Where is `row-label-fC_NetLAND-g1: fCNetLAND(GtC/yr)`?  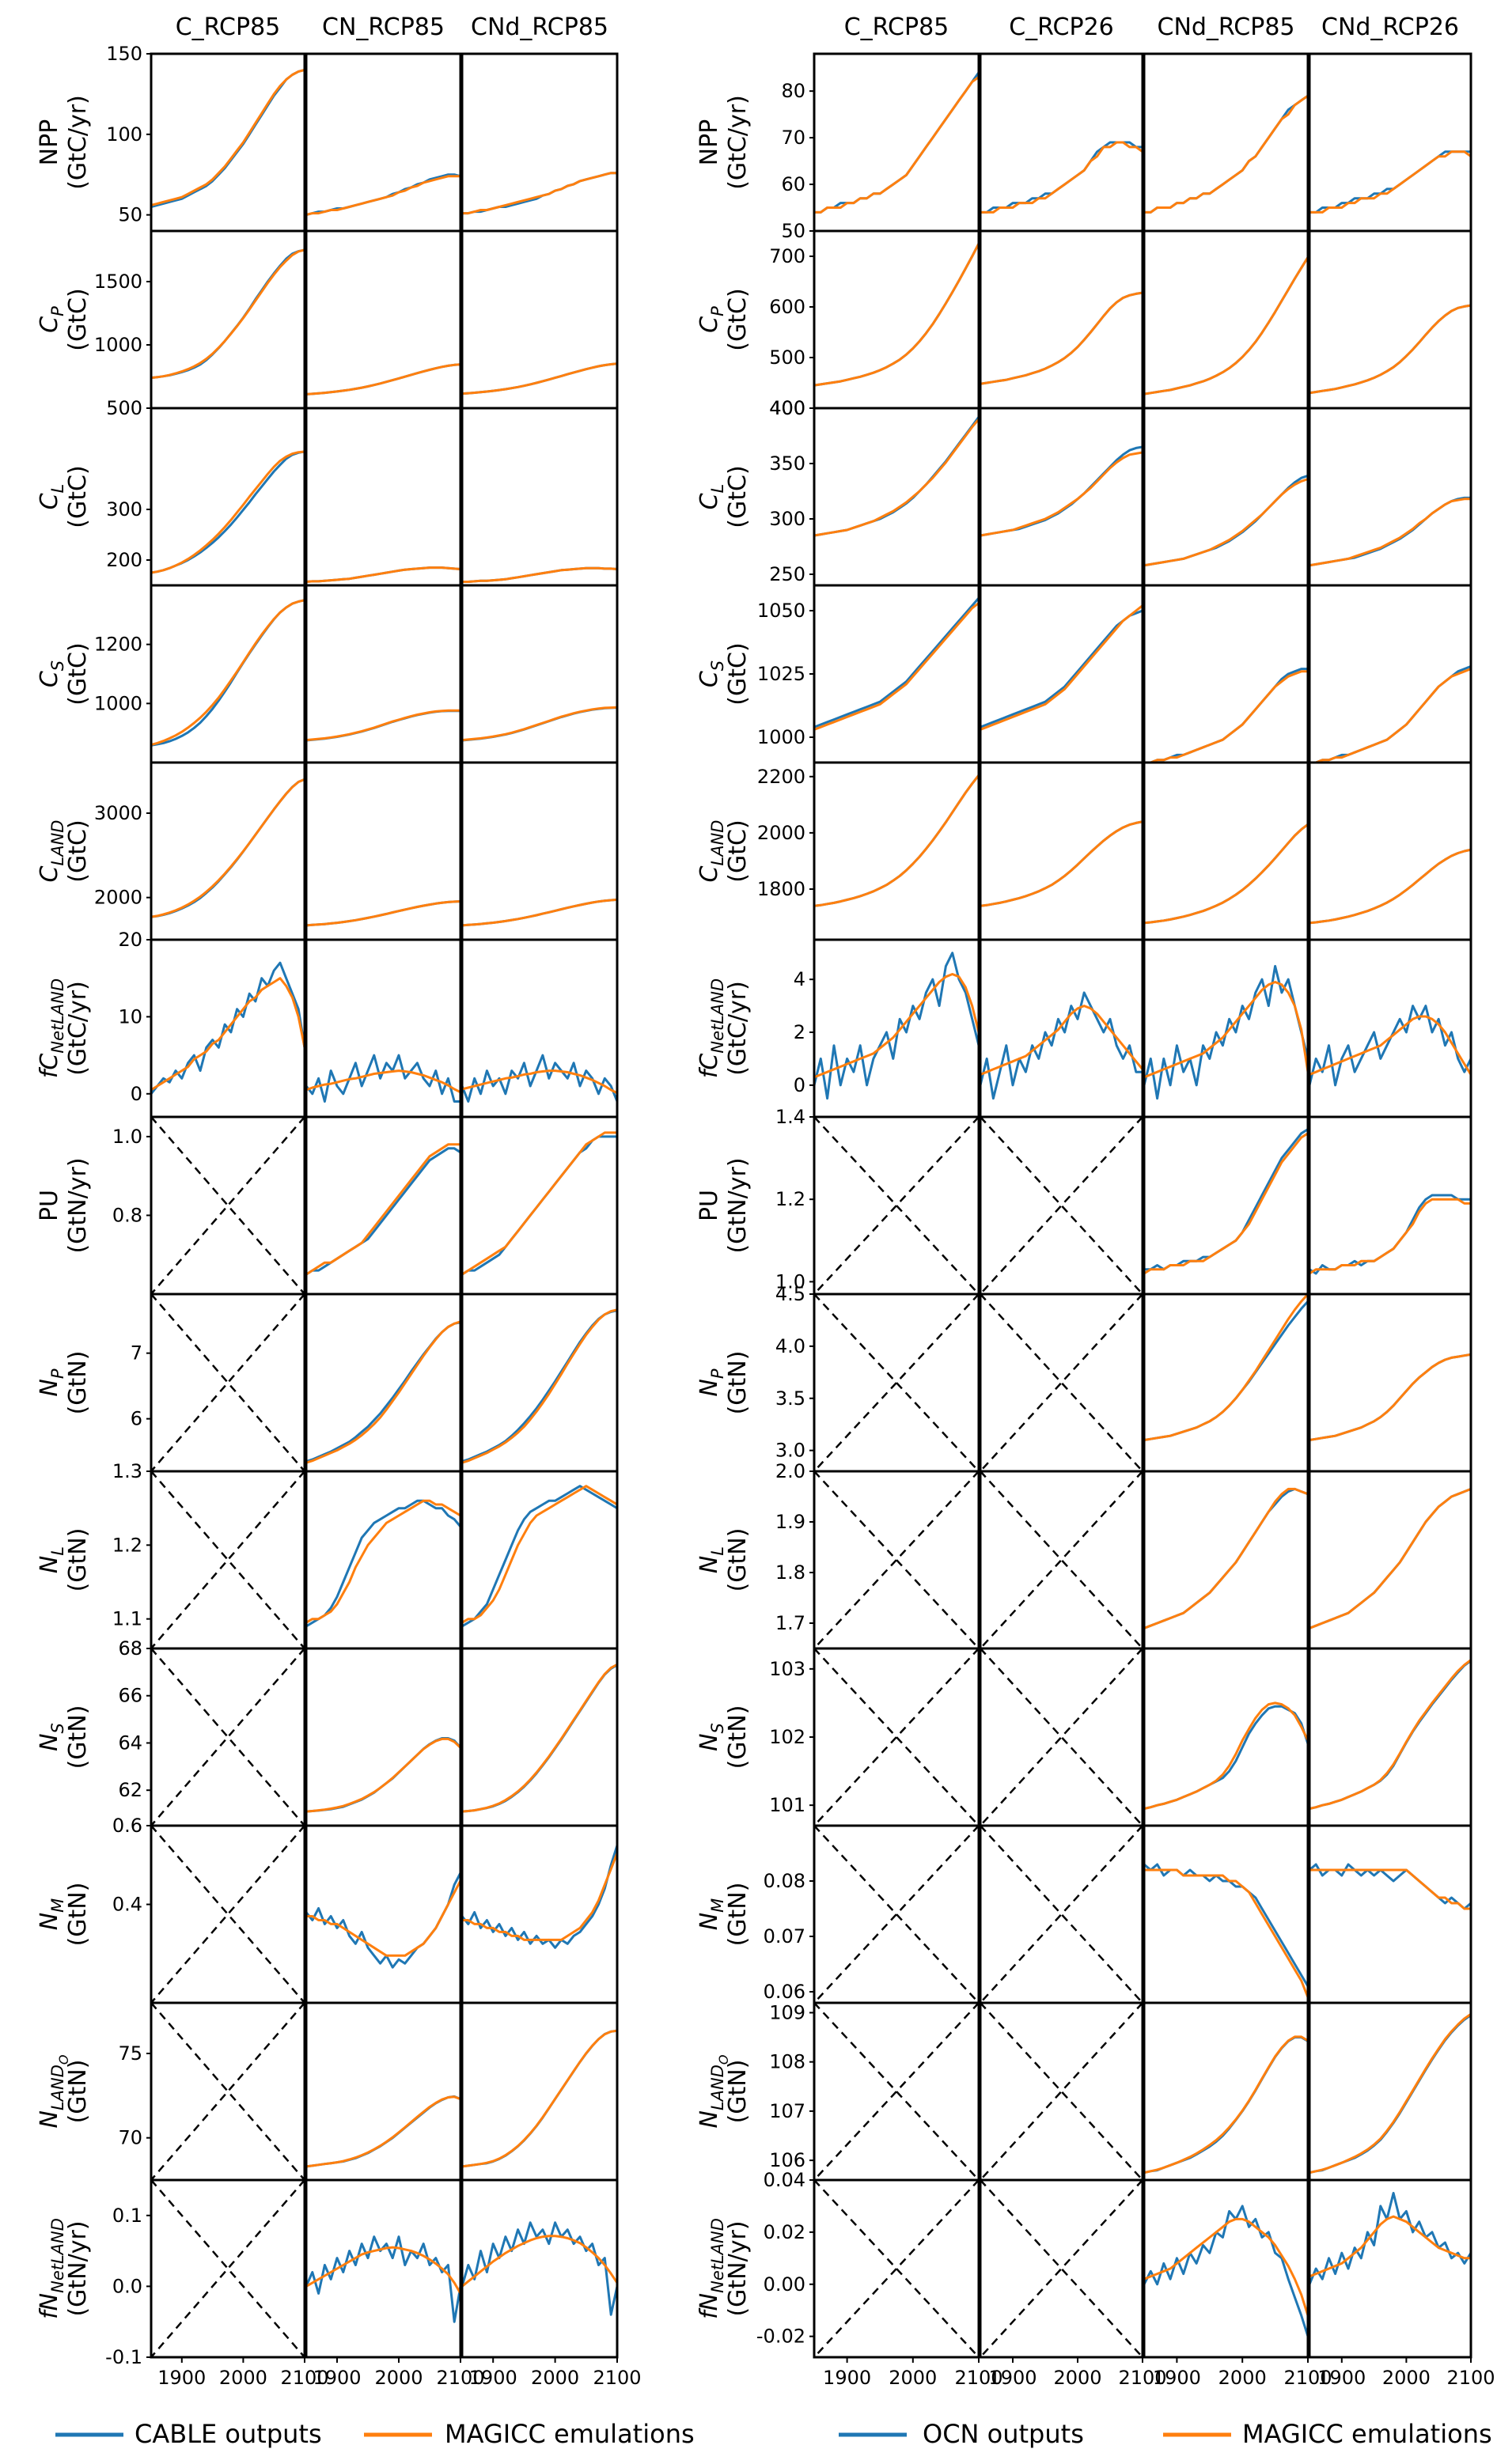
row-label-fC_NetLAND-g1: fCNetLAND(GtC/yr) is located at coordinates (723, 1028).